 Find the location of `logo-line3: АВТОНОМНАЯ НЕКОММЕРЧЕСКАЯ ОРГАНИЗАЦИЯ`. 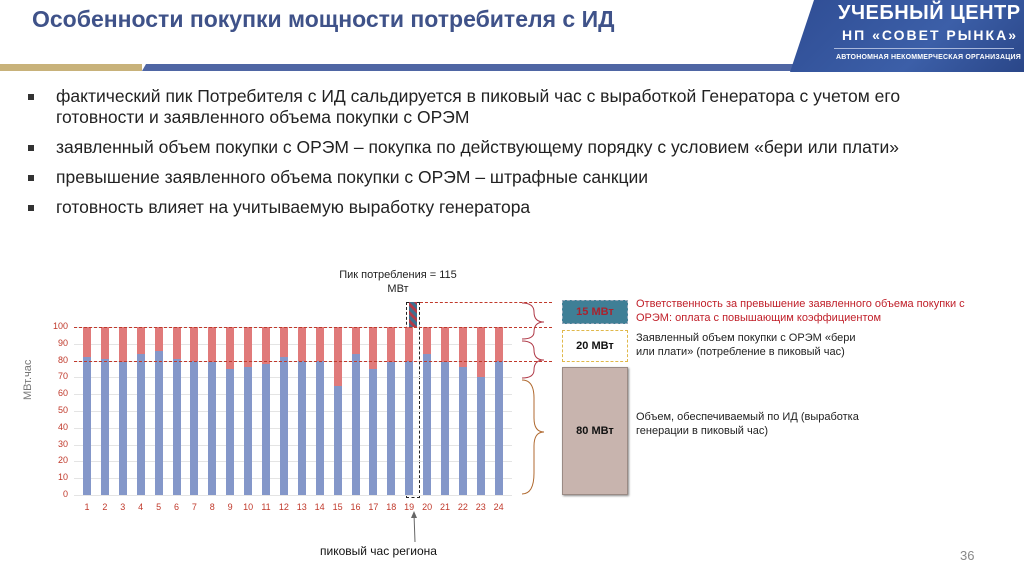

logo-line3: АВТОНОМНАЯ НЕКОММЕРЧЕСКАЯ ОРГАНИЗАЦИЯ is located at coordinates (928, 57).